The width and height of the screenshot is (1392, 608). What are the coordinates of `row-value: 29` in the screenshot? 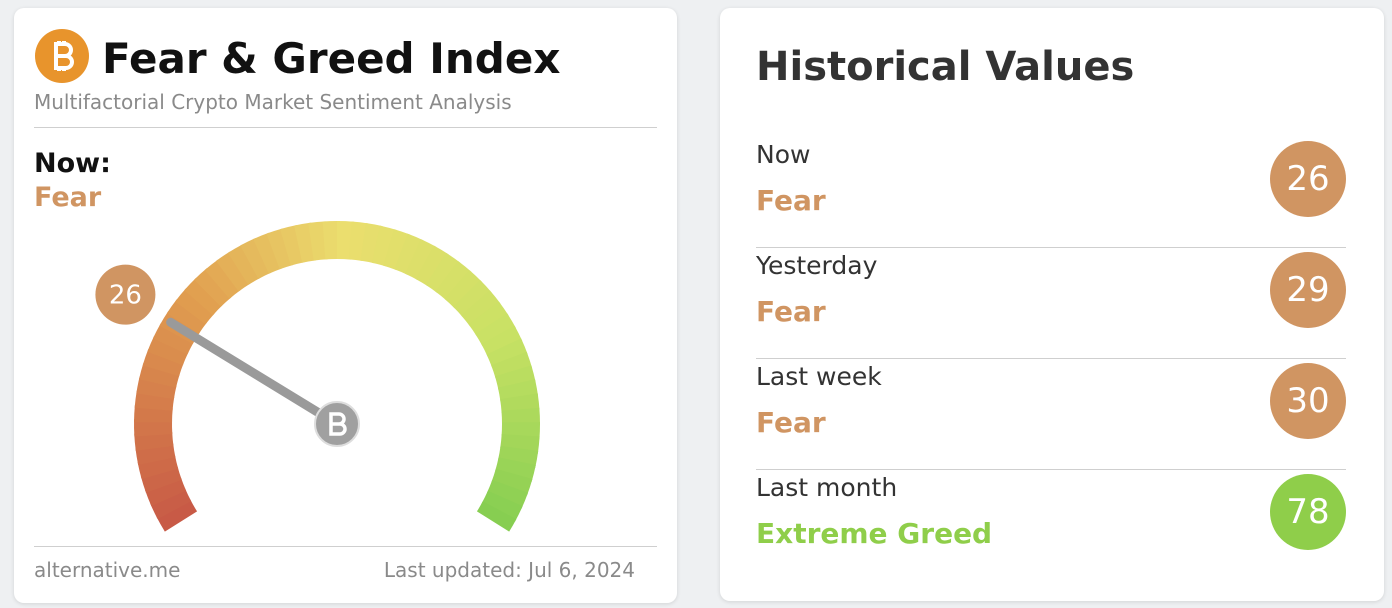 It's located at (1308, 290).